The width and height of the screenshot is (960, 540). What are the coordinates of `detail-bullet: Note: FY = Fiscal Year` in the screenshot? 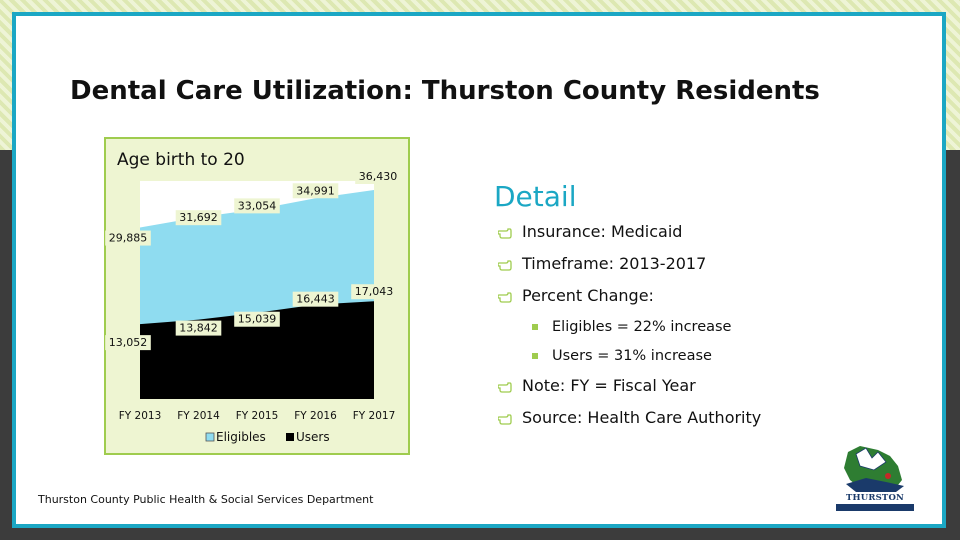 It's located at (629, 390).